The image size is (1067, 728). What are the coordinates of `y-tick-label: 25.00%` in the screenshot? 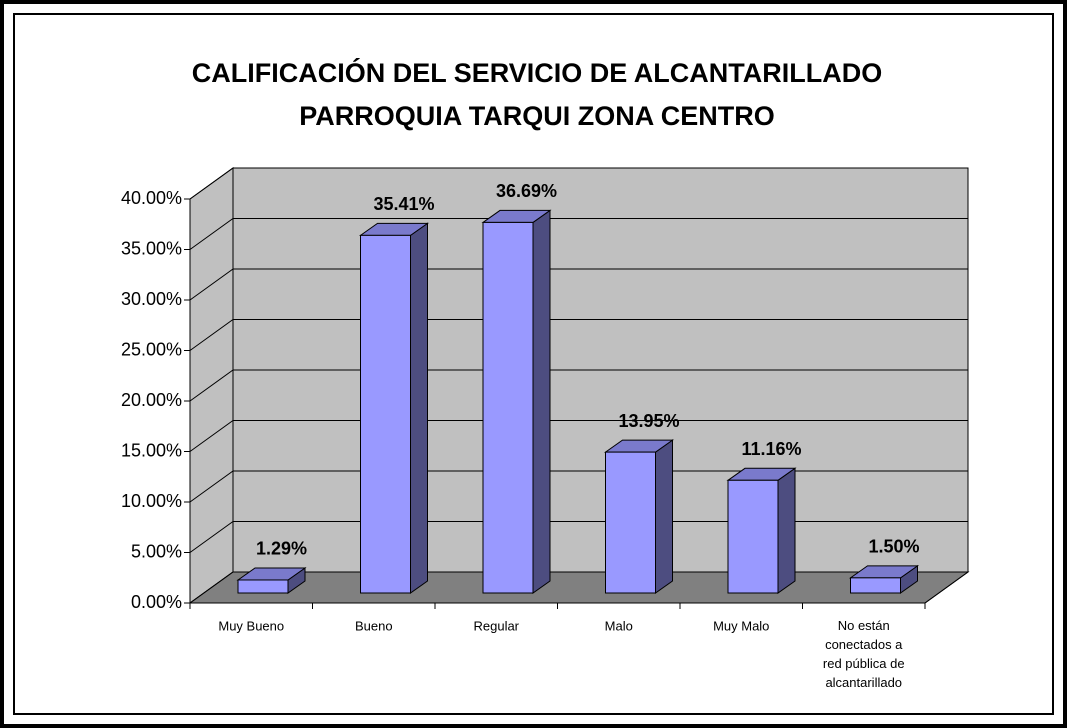 It's located at (151, 349).